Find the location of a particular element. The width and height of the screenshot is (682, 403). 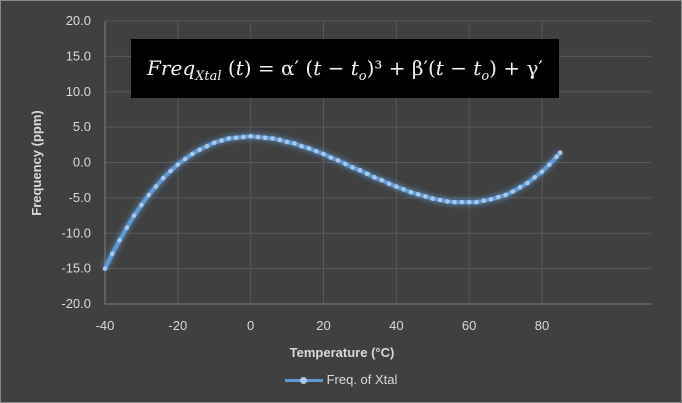

x-tick-label: 40 is located at coordinates (396, 325).